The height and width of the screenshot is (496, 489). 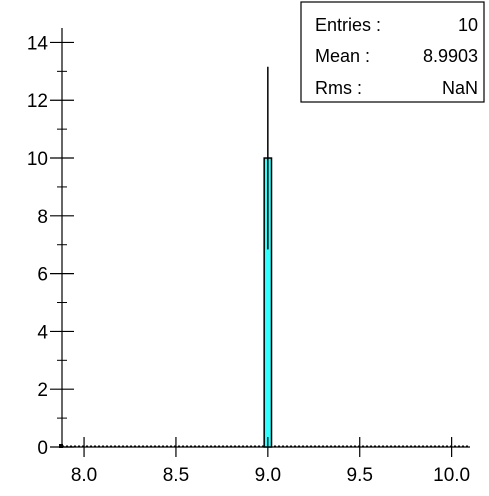 What do you see at coordinates (460, 88) in the screenshot?
I see `stats-rms-value: NaN` at bounding box center [460, 88].